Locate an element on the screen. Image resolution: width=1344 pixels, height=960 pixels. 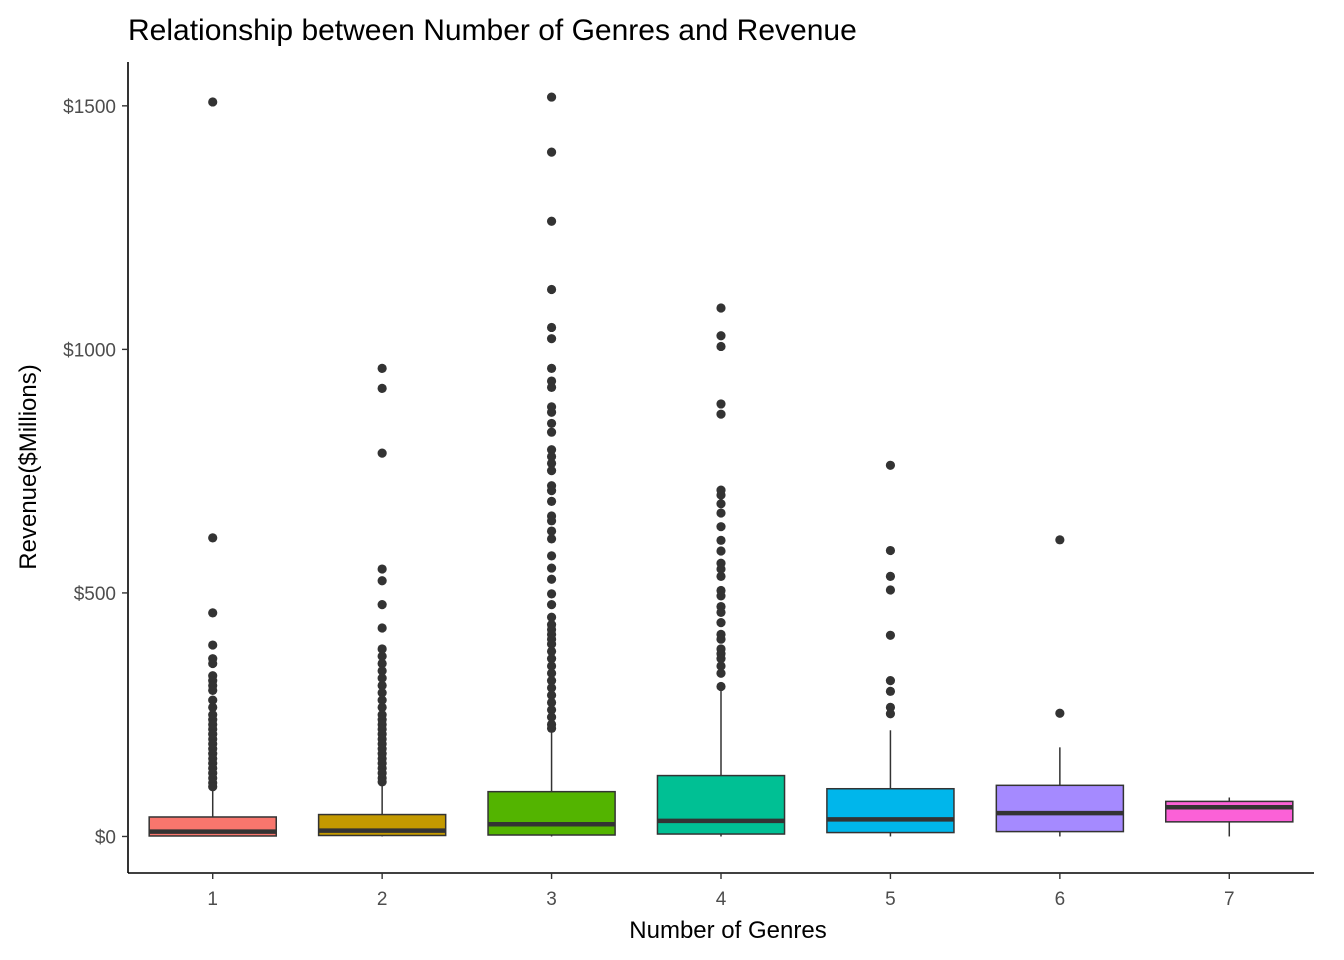
y-tick-label: $1000 is located at coordinates (89, 350).